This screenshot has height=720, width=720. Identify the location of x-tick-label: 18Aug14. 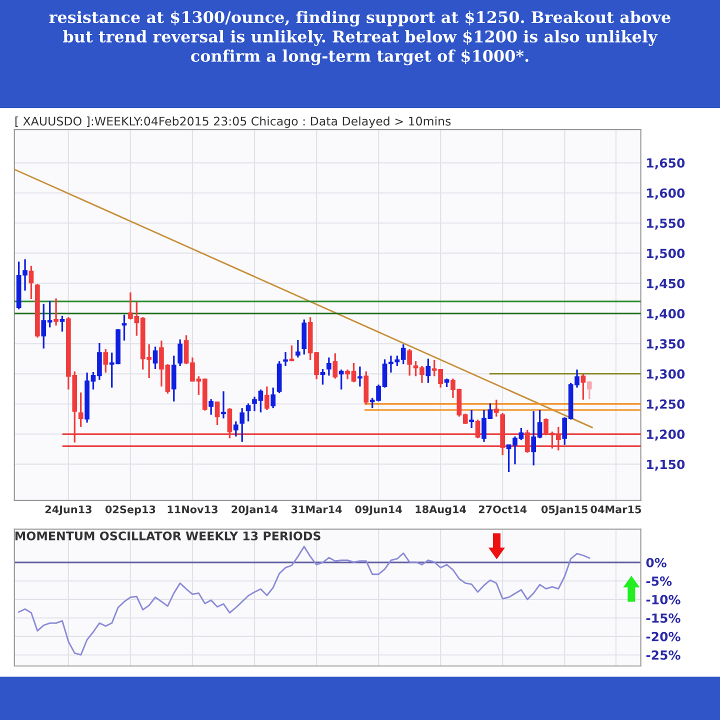
(441, 510).